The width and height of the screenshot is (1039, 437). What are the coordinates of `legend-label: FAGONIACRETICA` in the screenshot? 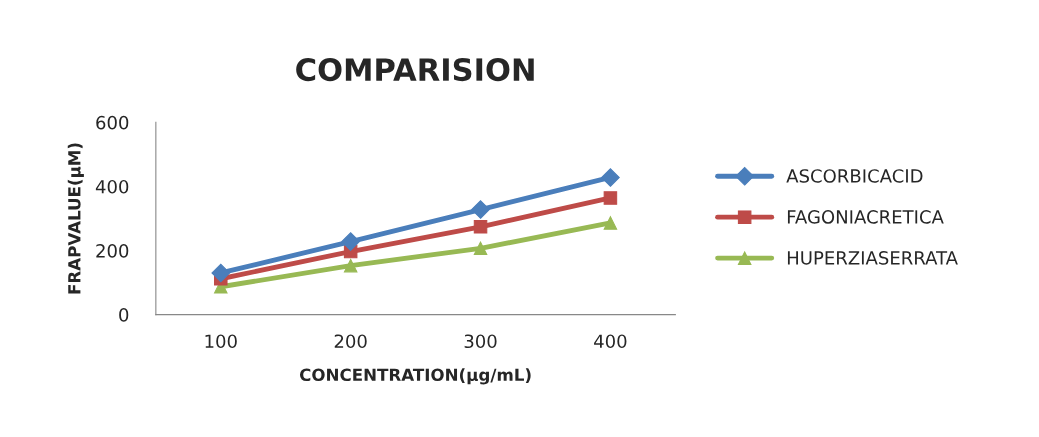 It's located at (865, 217).